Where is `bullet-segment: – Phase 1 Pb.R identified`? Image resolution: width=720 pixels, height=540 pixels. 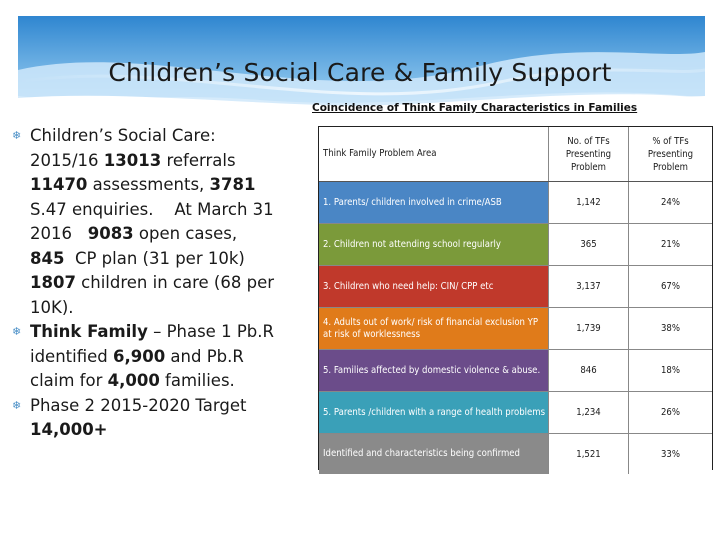 bullet-segment: – Phase 1 Pb.R identified is located at coordinates (155, 344).